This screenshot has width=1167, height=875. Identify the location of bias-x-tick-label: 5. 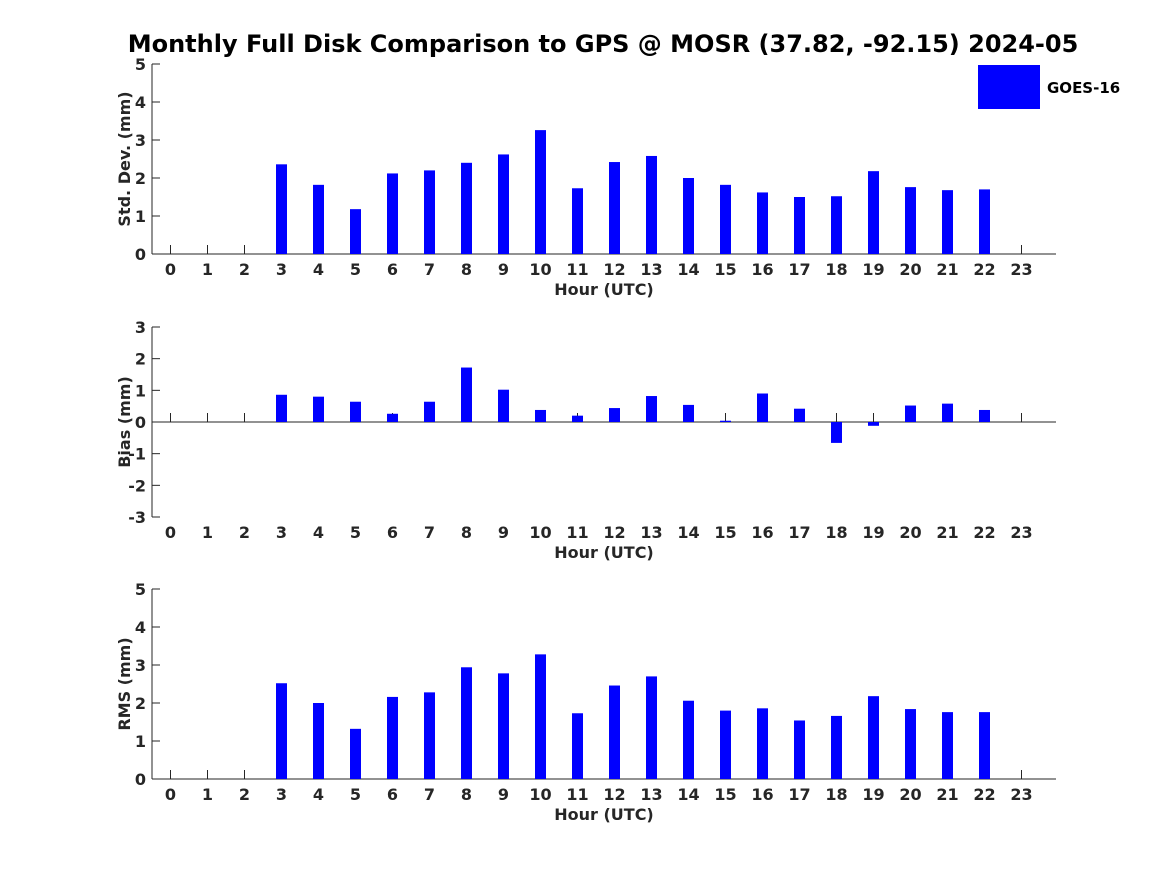
(355, 532).